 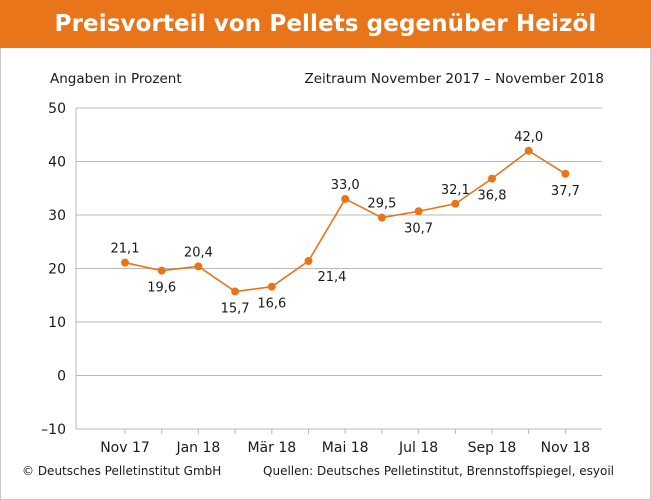 I want to click on y-axis-label: Angaben in Prozent, so click(x=116, y=79).